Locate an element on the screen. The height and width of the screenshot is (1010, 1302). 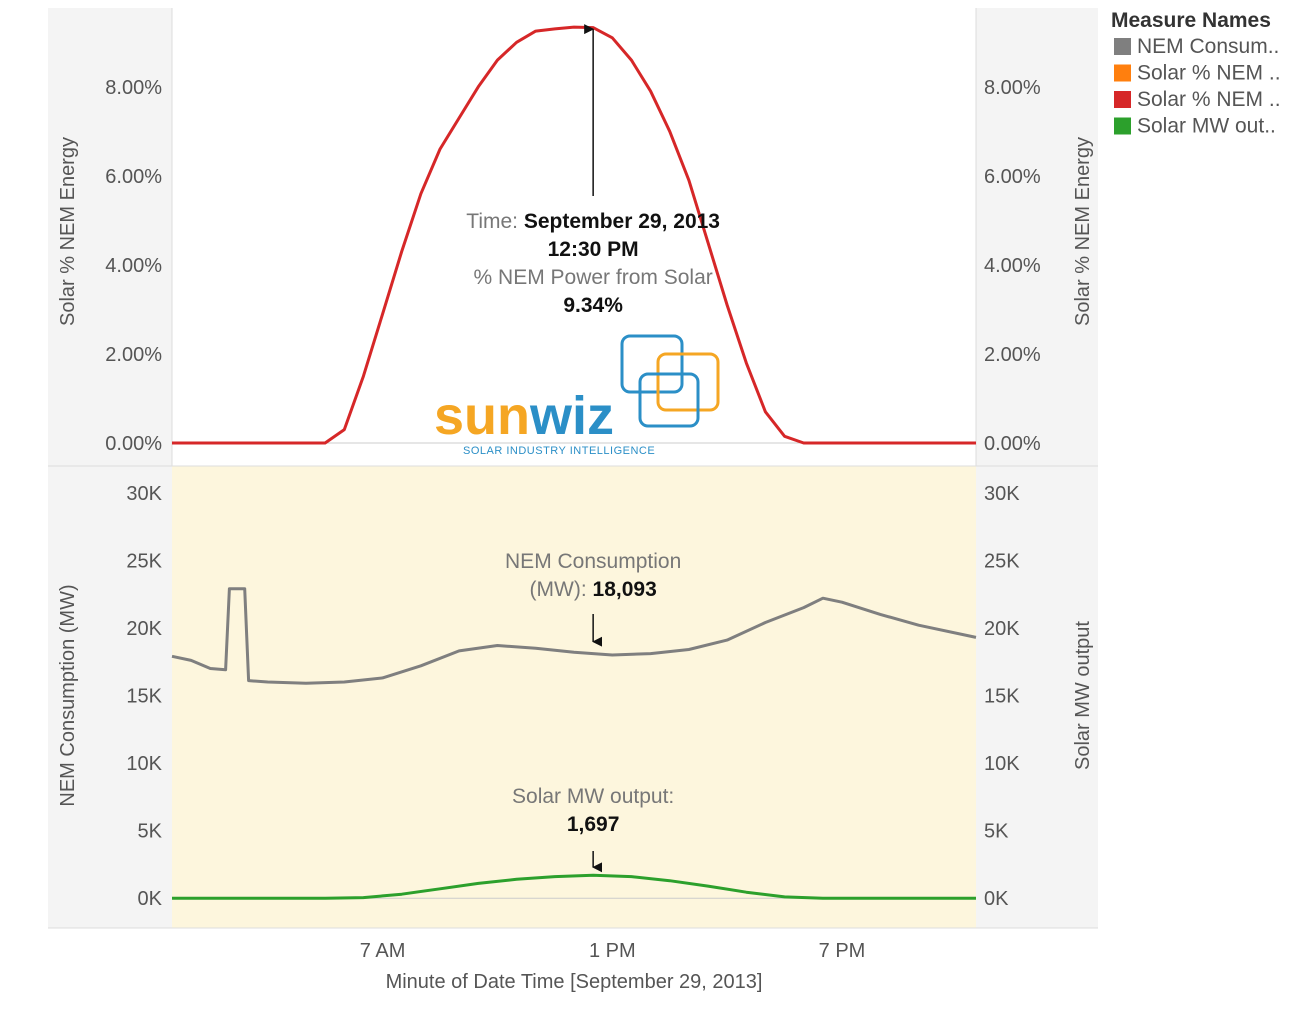
legend-item-label: NEM Consum.. is located at coordinates (1208, 46).